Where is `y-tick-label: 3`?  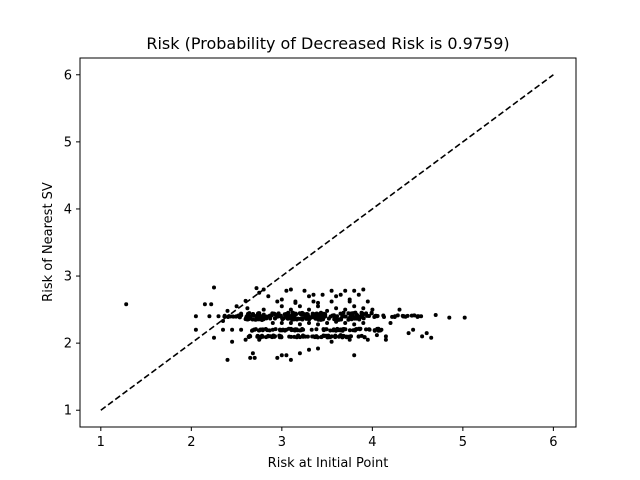
y-tick-label: 3 is located at coordinates (68, 277).